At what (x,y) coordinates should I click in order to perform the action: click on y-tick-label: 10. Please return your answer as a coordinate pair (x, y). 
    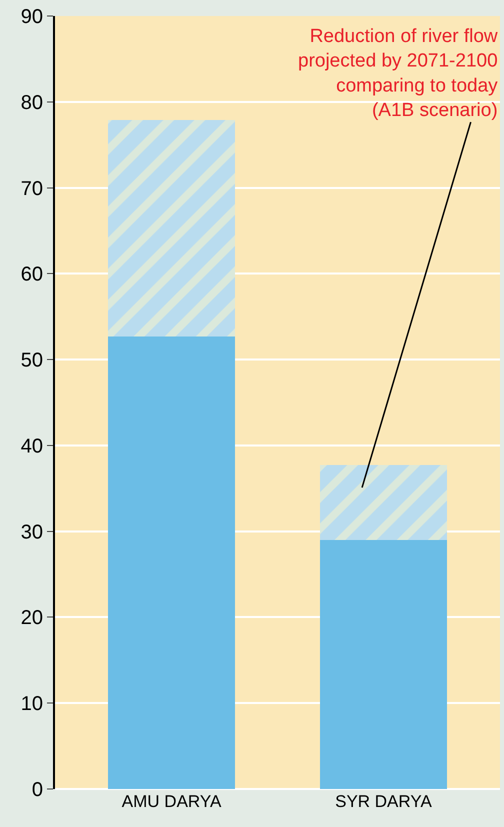
    Looking at the image, I should click on (31, 704).